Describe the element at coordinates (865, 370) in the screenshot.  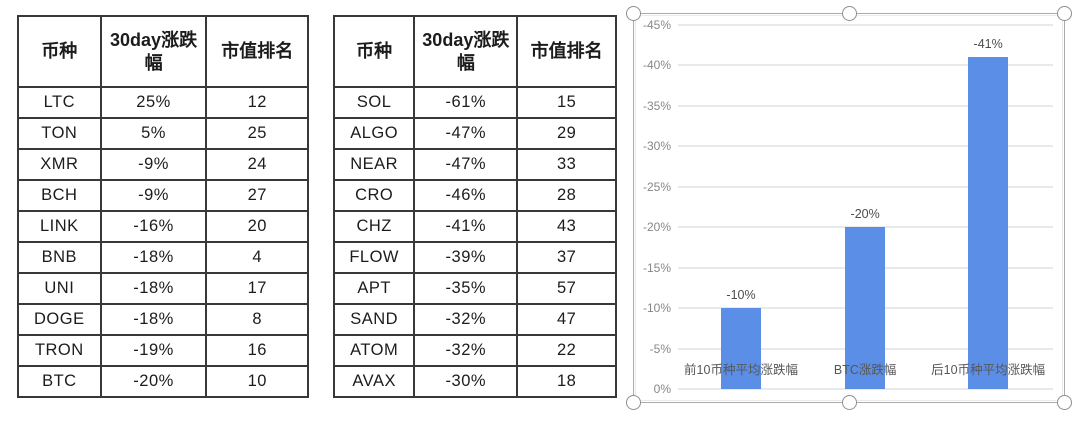
I see `x-axis-category-label: BTC涨跌幅` at that location.